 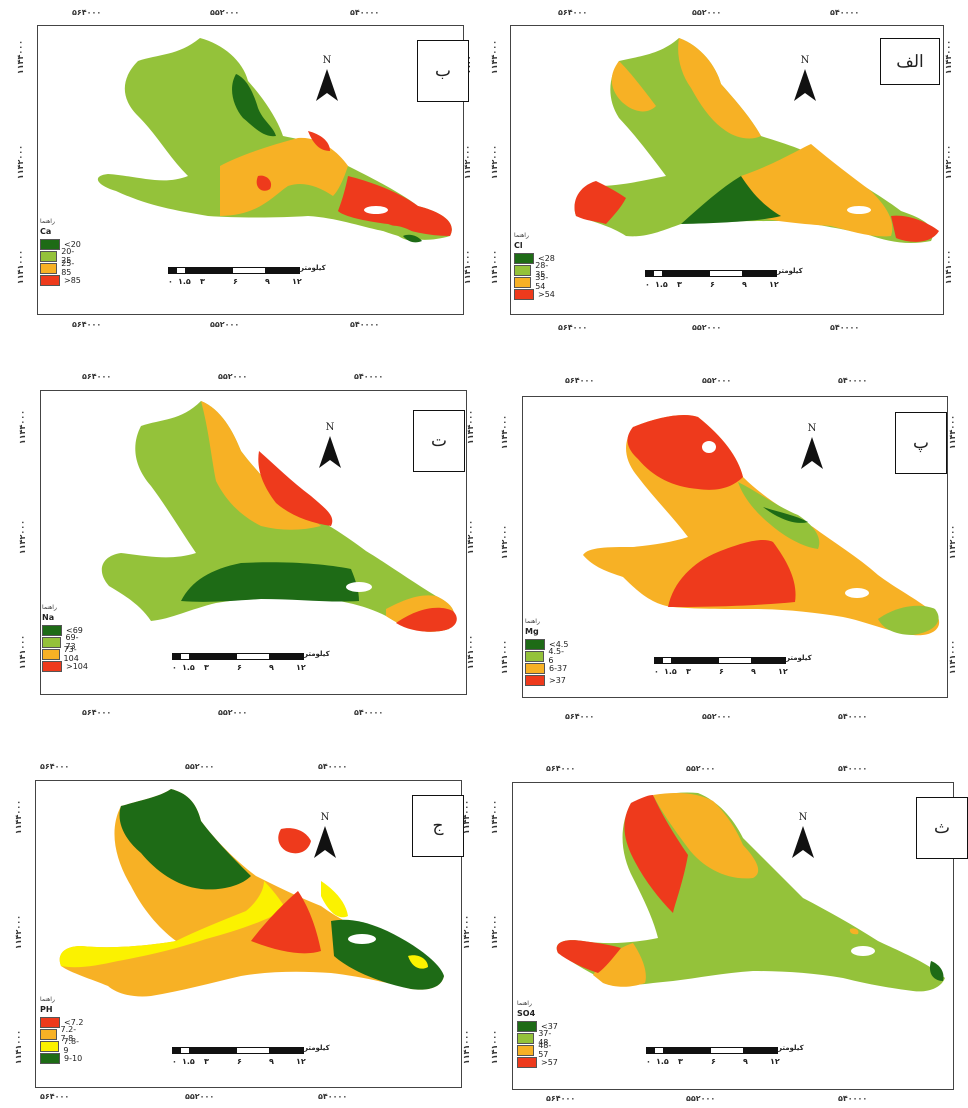 What do you see at coordinates (74, 1022) in the screenshot?
I see `legend-class: <7.2` at bounding box center [74, 1022].